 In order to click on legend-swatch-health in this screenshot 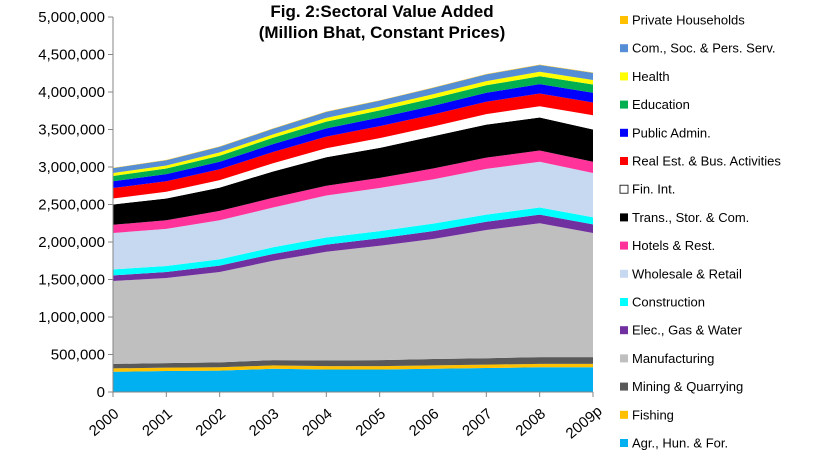, I will do `click(624, 76)`.